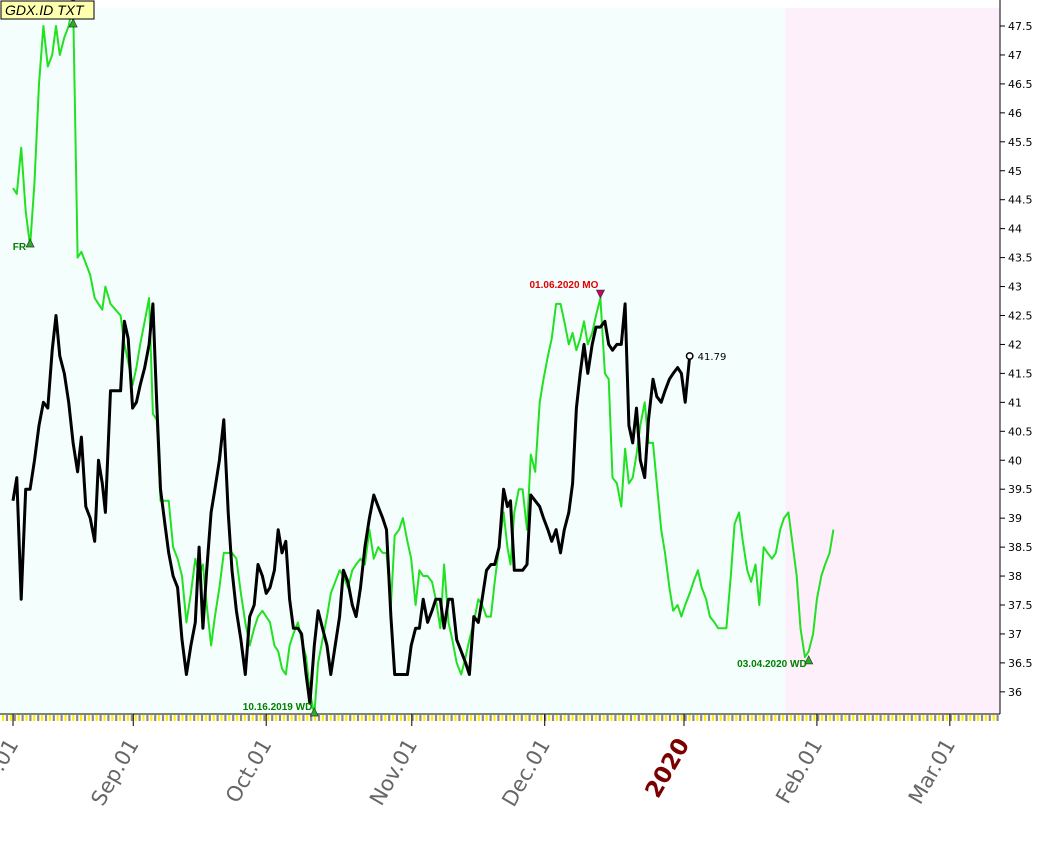 The width and height of the screenshot is (1063, 849). I want to click on low-annotation-label: 03.04.2020 WD, so click(772, 664).